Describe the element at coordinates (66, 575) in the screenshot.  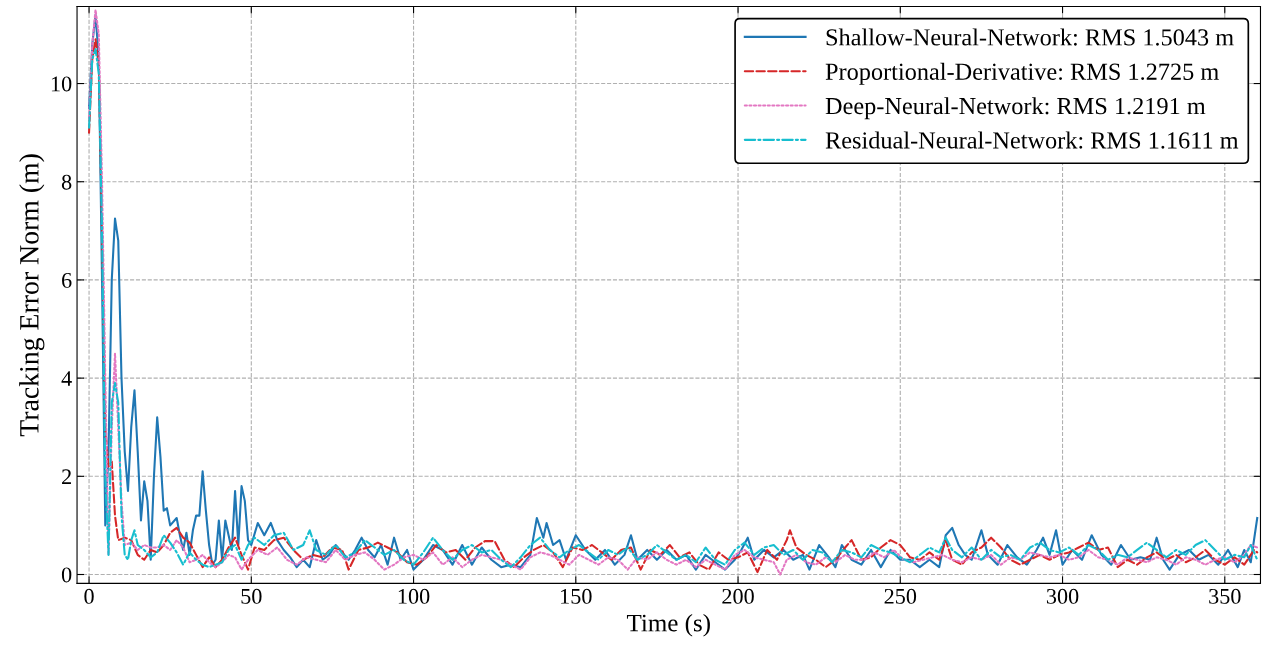
I see `y-tick-label: 0` at that location.